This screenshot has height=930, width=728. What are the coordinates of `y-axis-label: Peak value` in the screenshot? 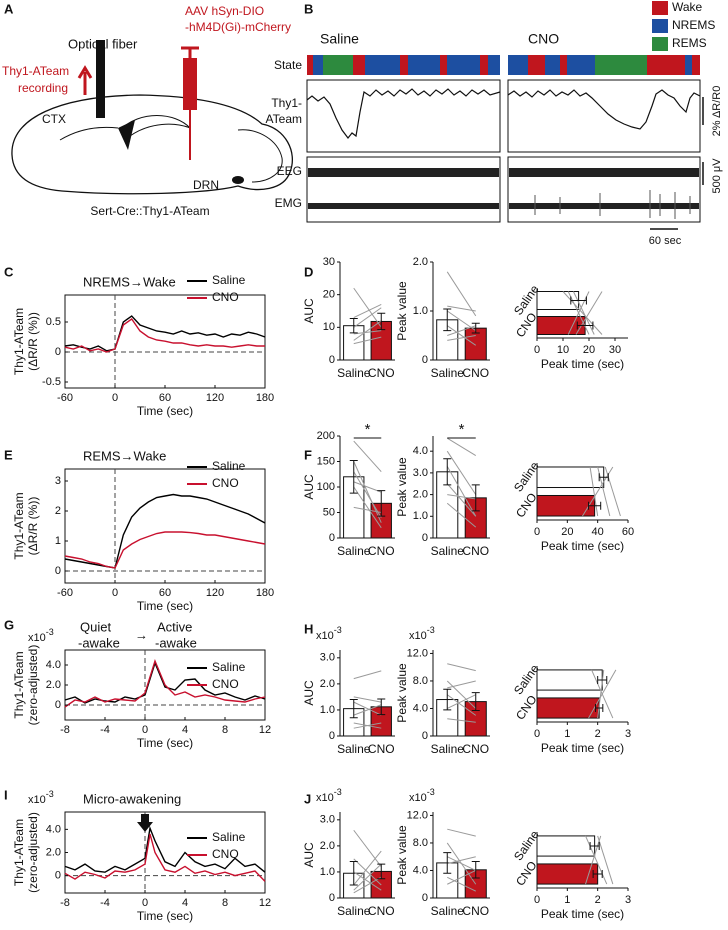 It's located at (402, 855).